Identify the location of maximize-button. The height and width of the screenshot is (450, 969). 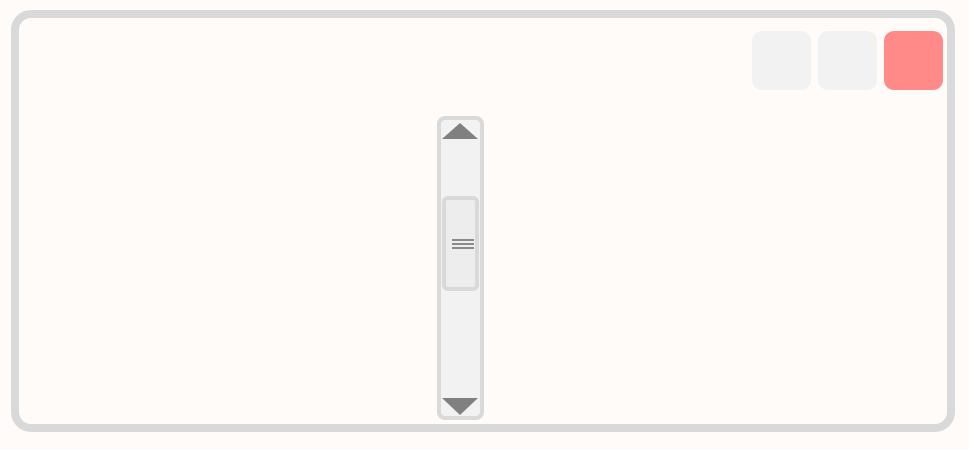
(847, 60).